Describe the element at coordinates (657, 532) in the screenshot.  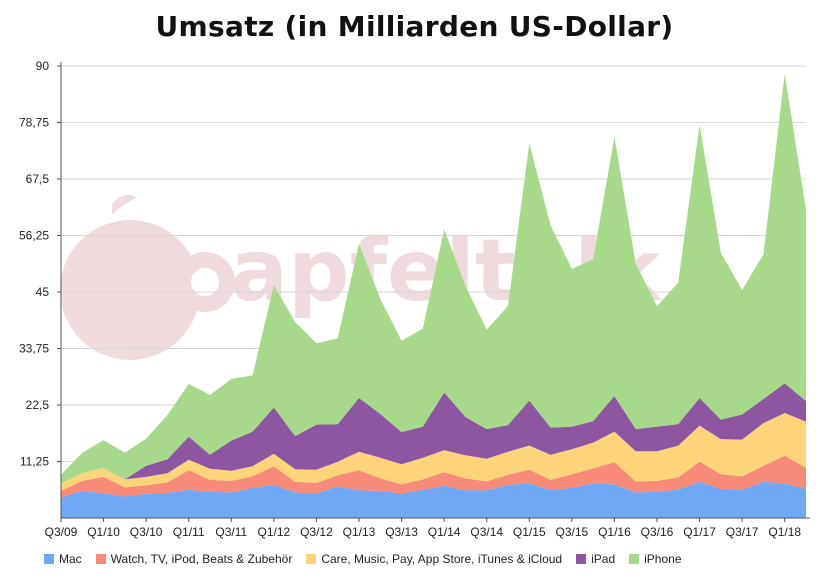
I see `x-tick-label: Q3/16` at that location.